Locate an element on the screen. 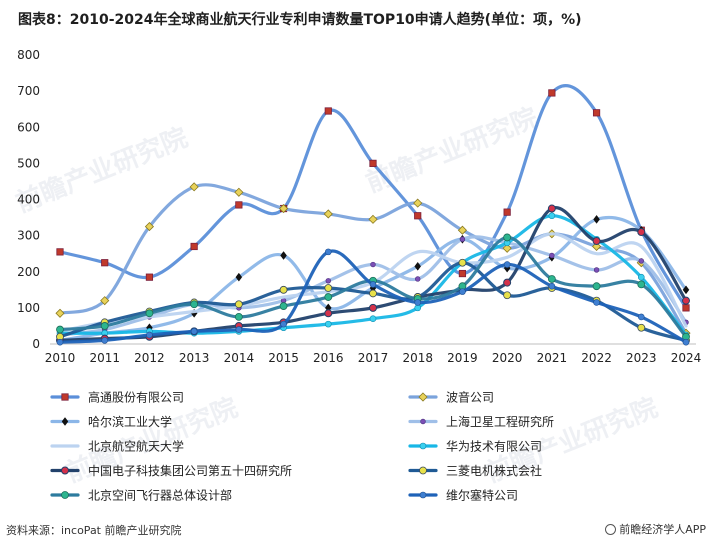 This screenshot has width=714, height=547. x-tick-label: 2014 is located at coordinates (239, 358).